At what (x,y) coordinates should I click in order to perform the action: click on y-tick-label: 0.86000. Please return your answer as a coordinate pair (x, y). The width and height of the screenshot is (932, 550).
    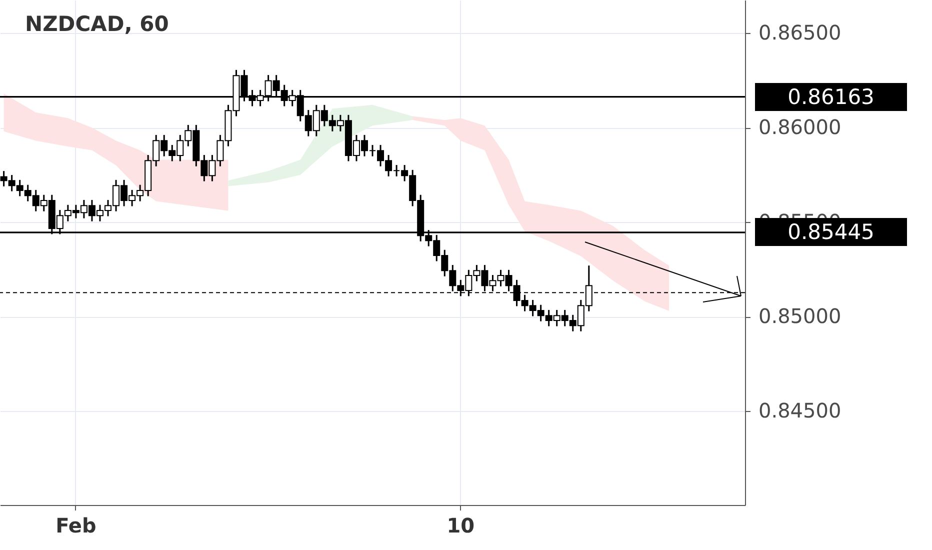
    Looking at the image, I should click on (800, 127).